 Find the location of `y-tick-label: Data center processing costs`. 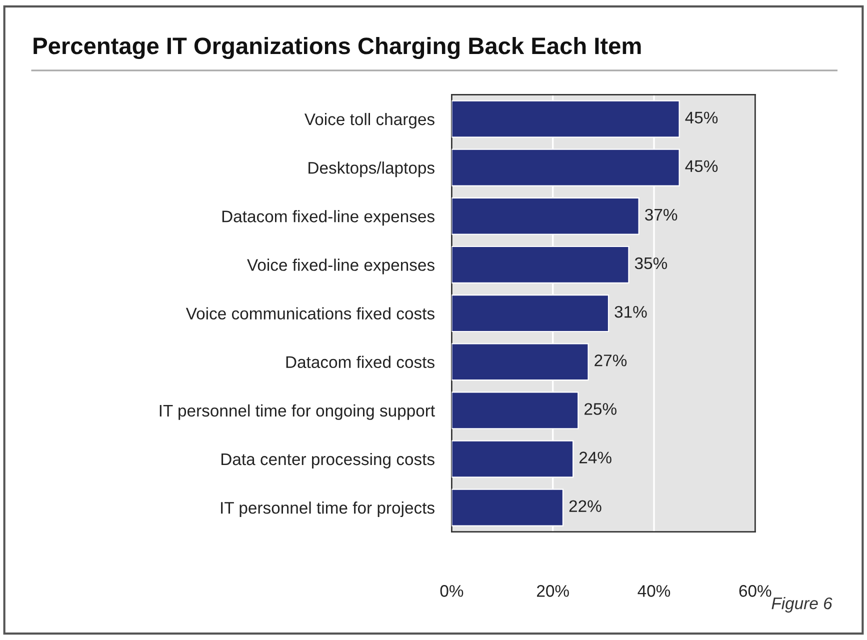

y-tick-label: Data center processing costs is located at coordinates (328, 460).